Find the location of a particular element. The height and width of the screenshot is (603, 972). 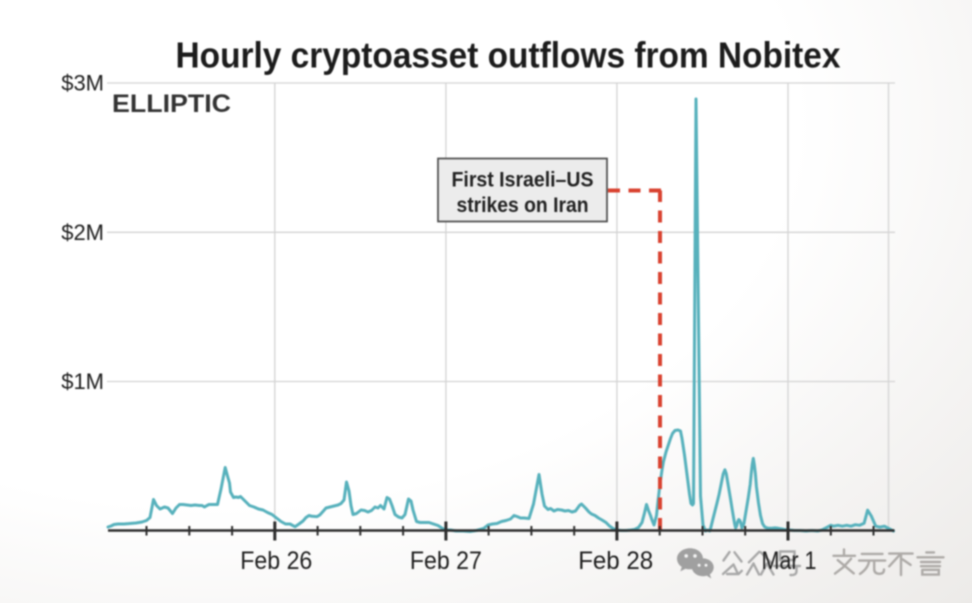

svg-text: Feb 26 is located at coordinates (276, 561).